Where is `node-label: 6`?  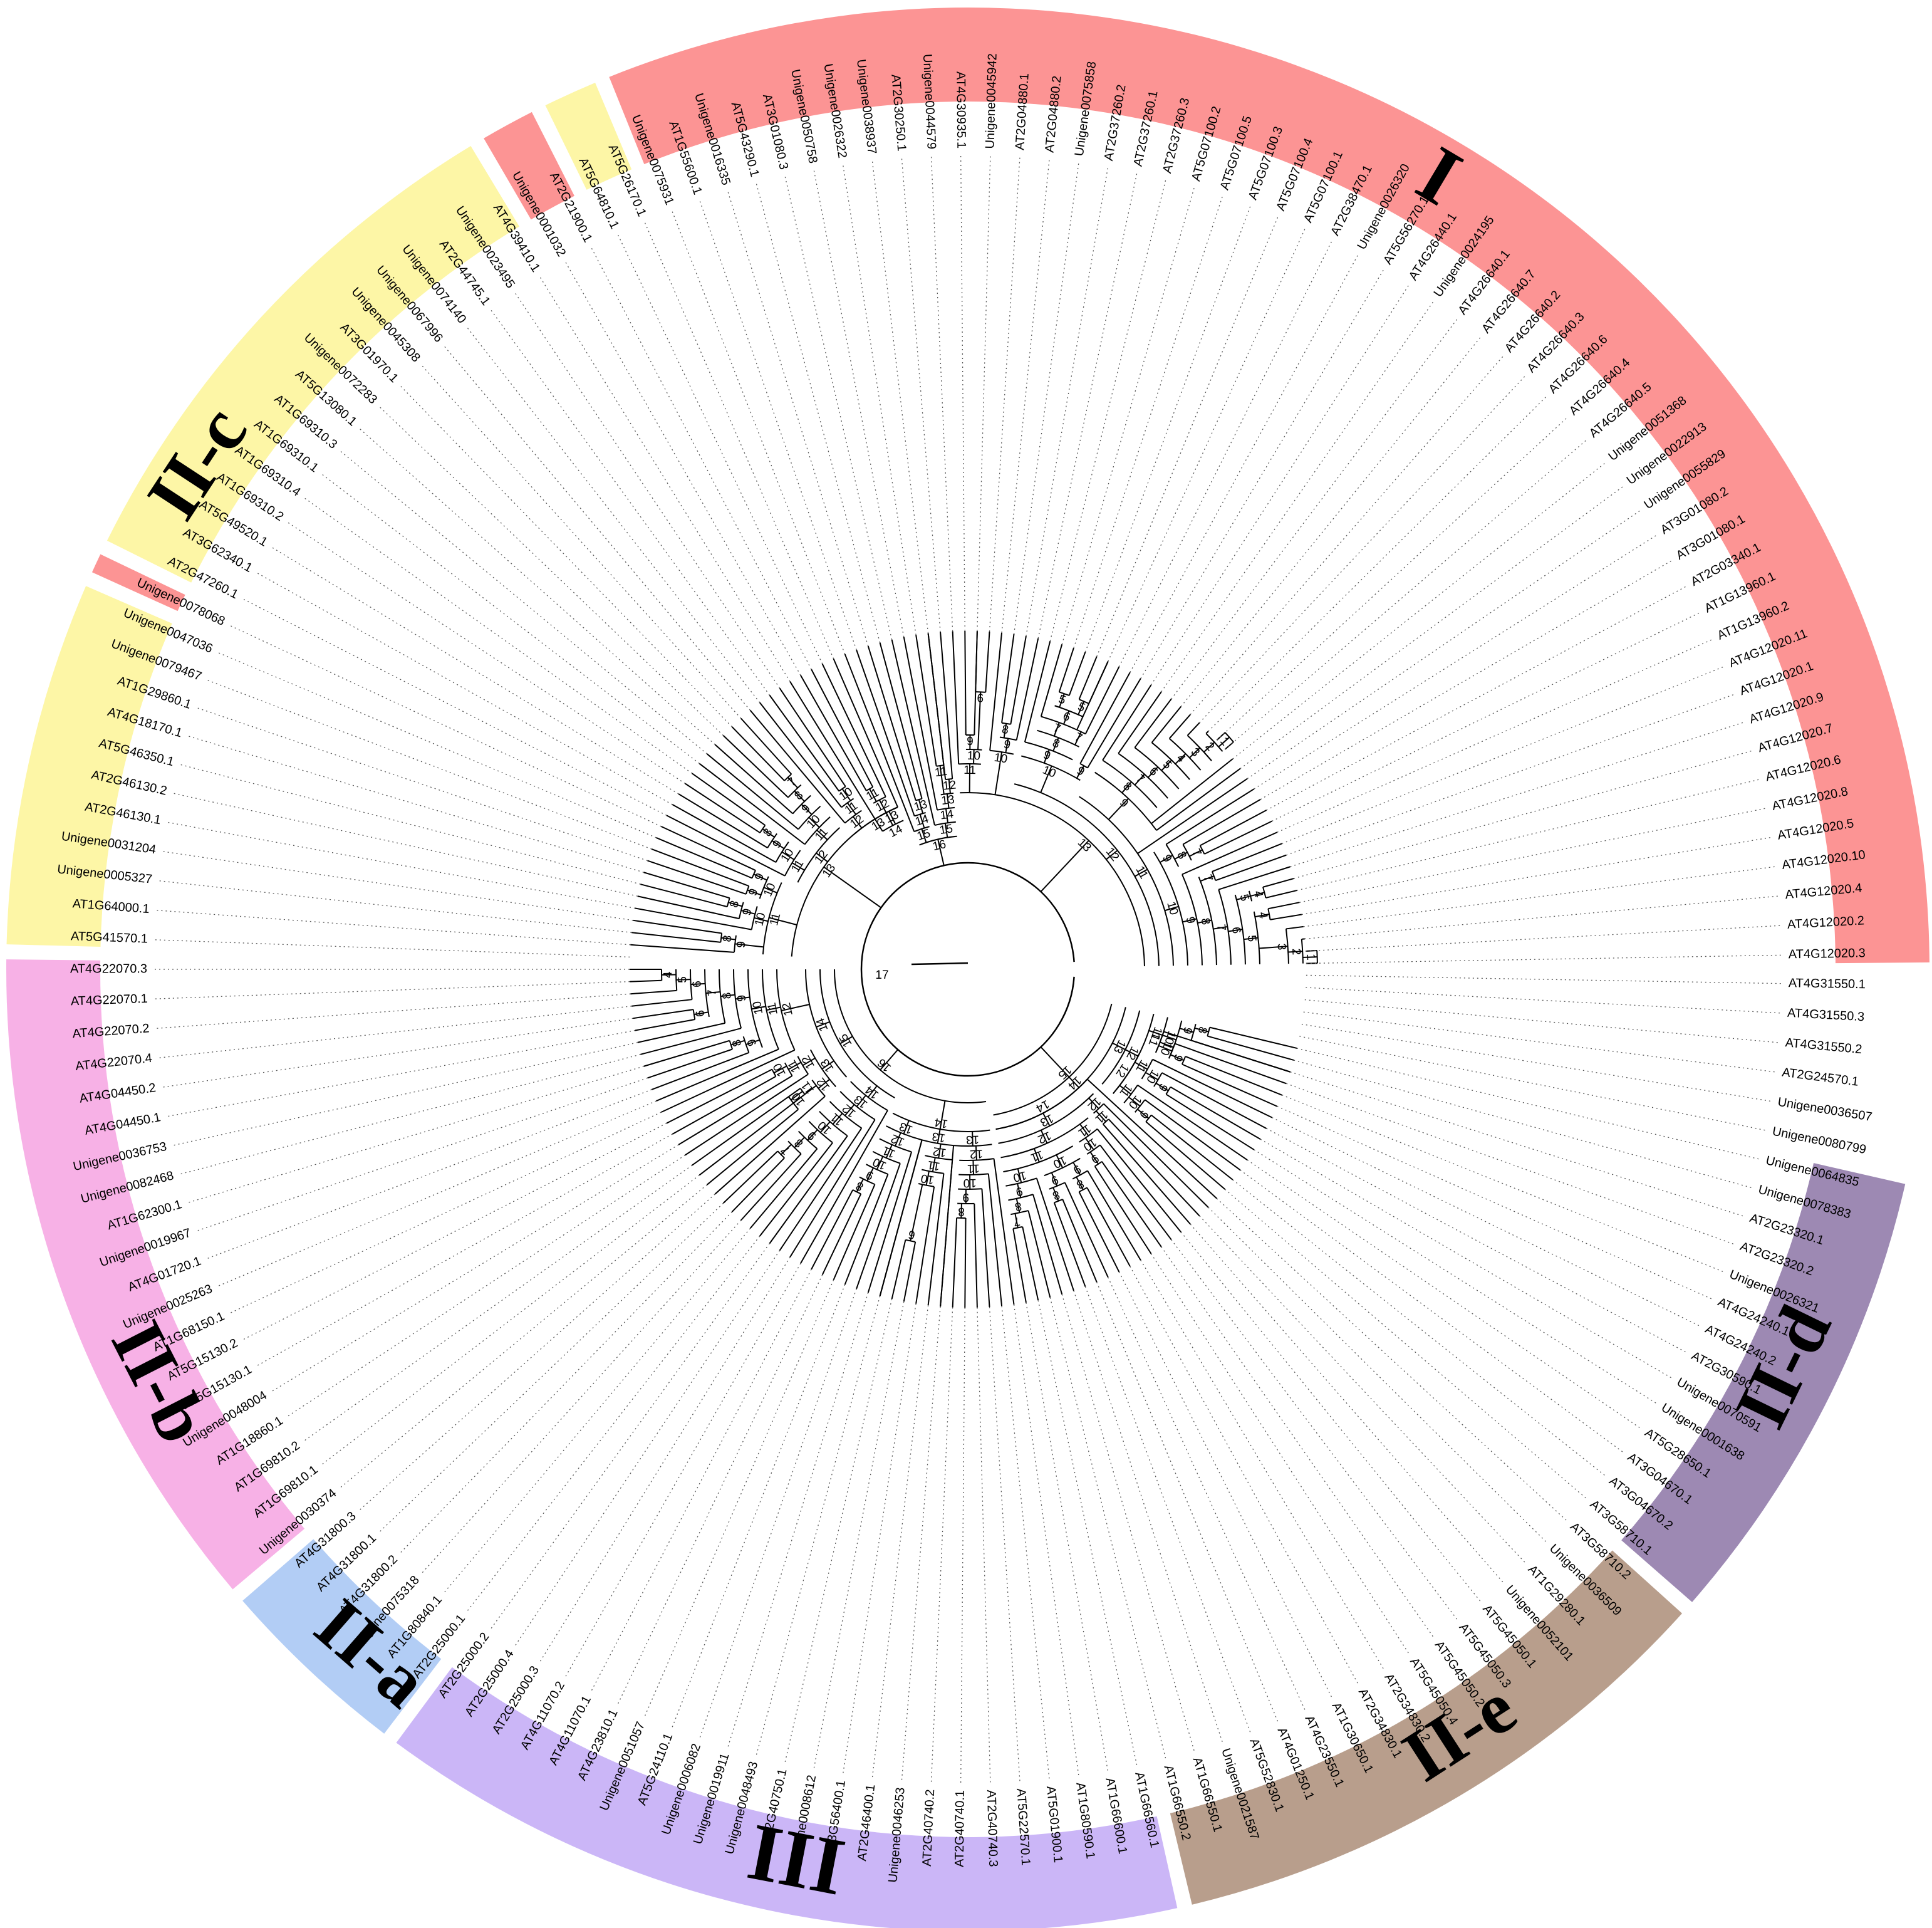 node-label: 6 is located at coordinates (980, 698).